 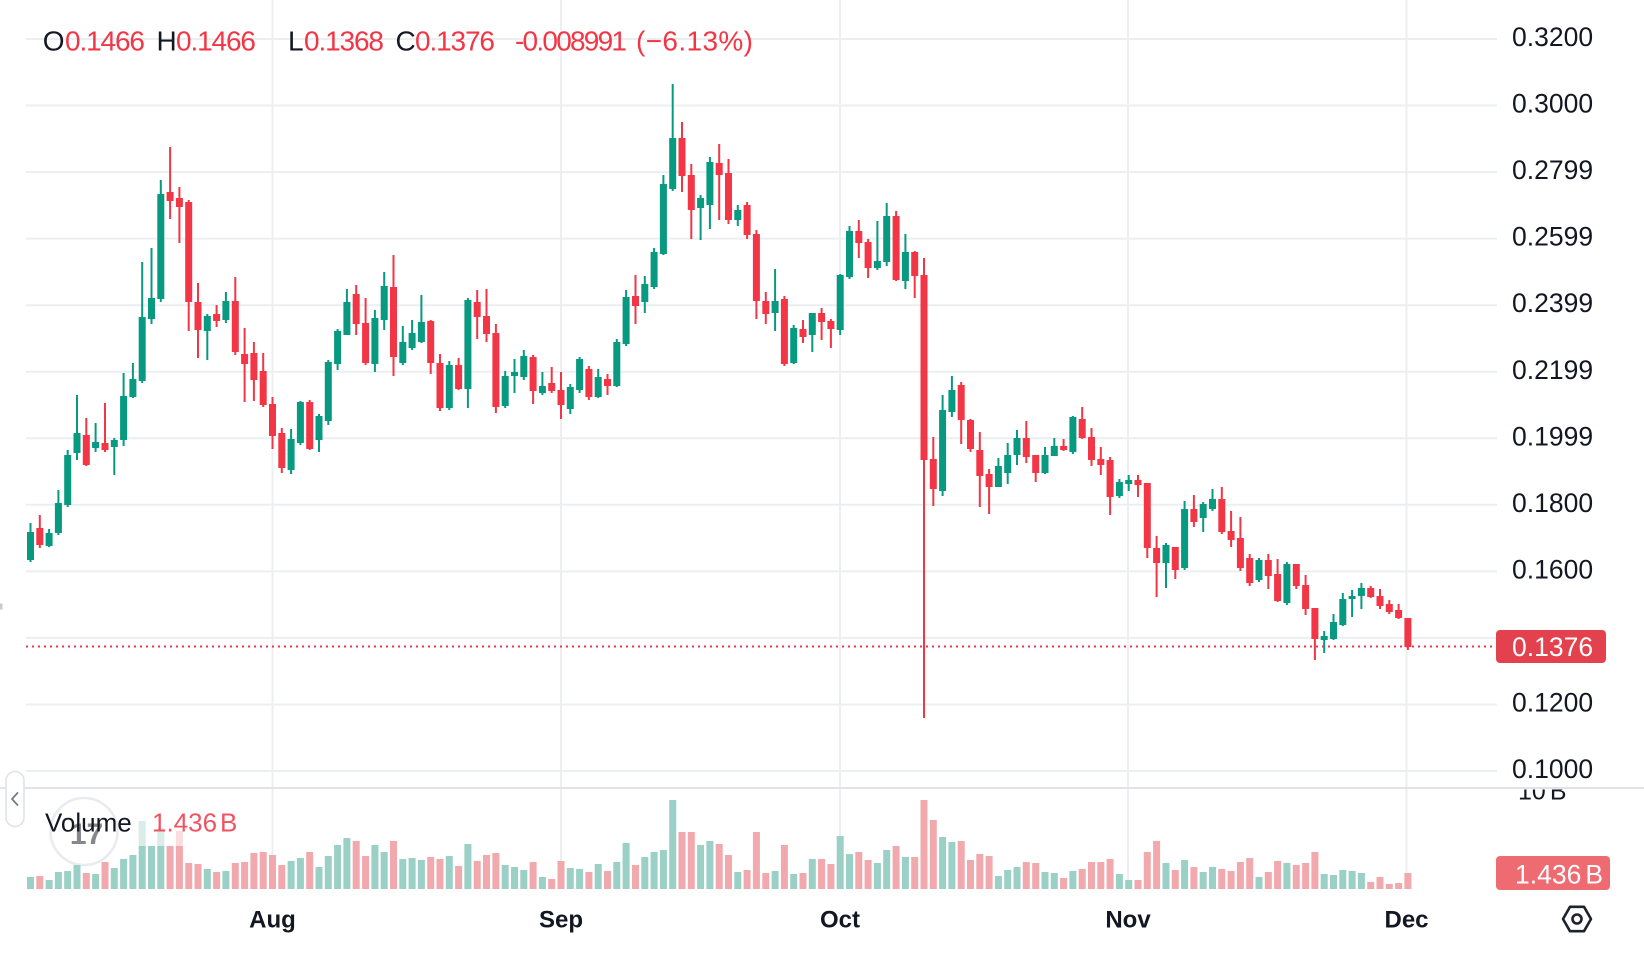 What do you see at coordinates (1552, 769) in the screenshot?
I see `svg-text: 0.1000` at bounding box center [1552, 769].